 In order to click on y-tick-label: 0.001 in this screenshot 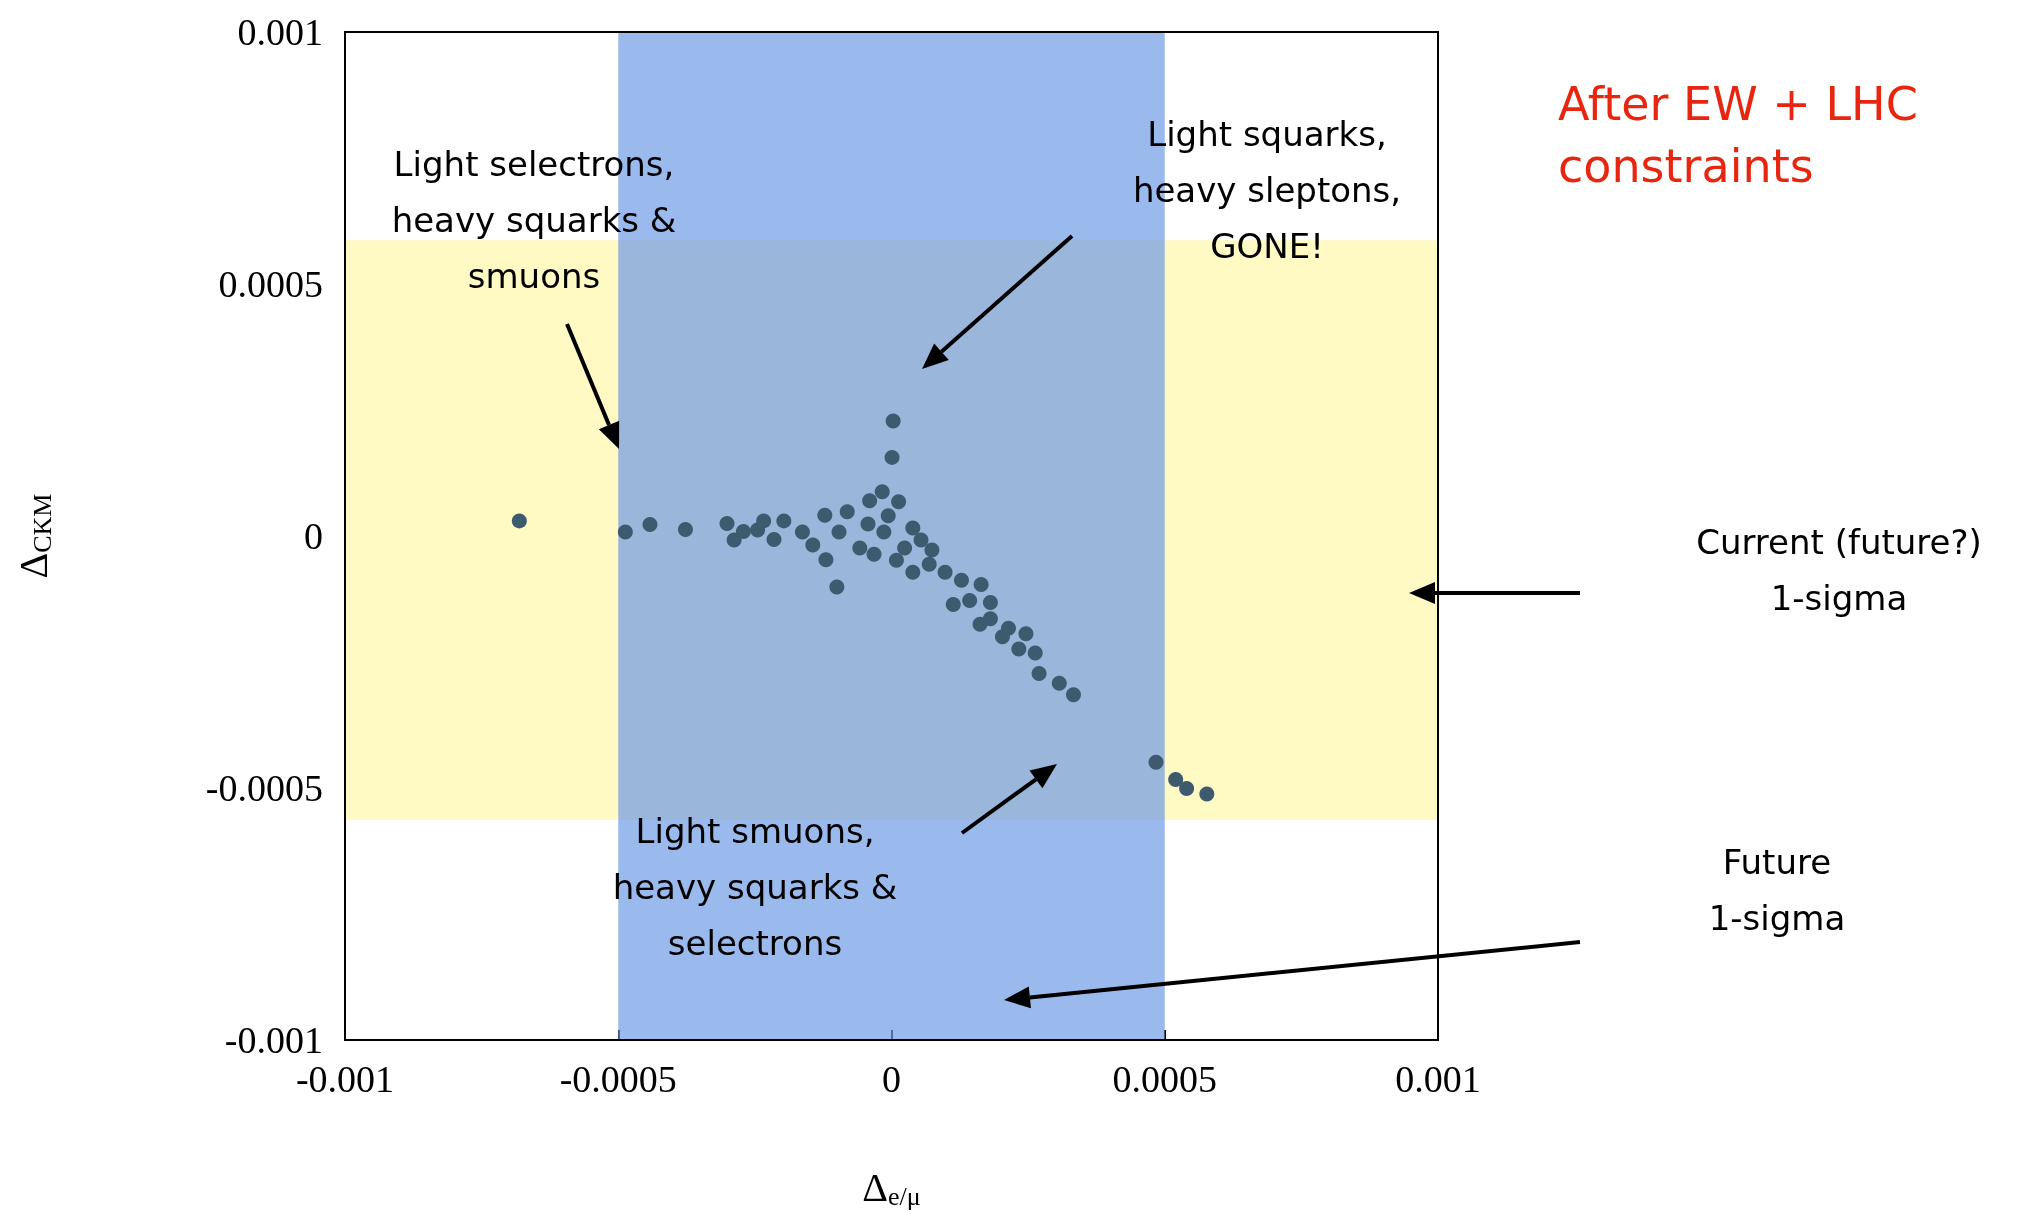, I will do `click(280, 32)`.